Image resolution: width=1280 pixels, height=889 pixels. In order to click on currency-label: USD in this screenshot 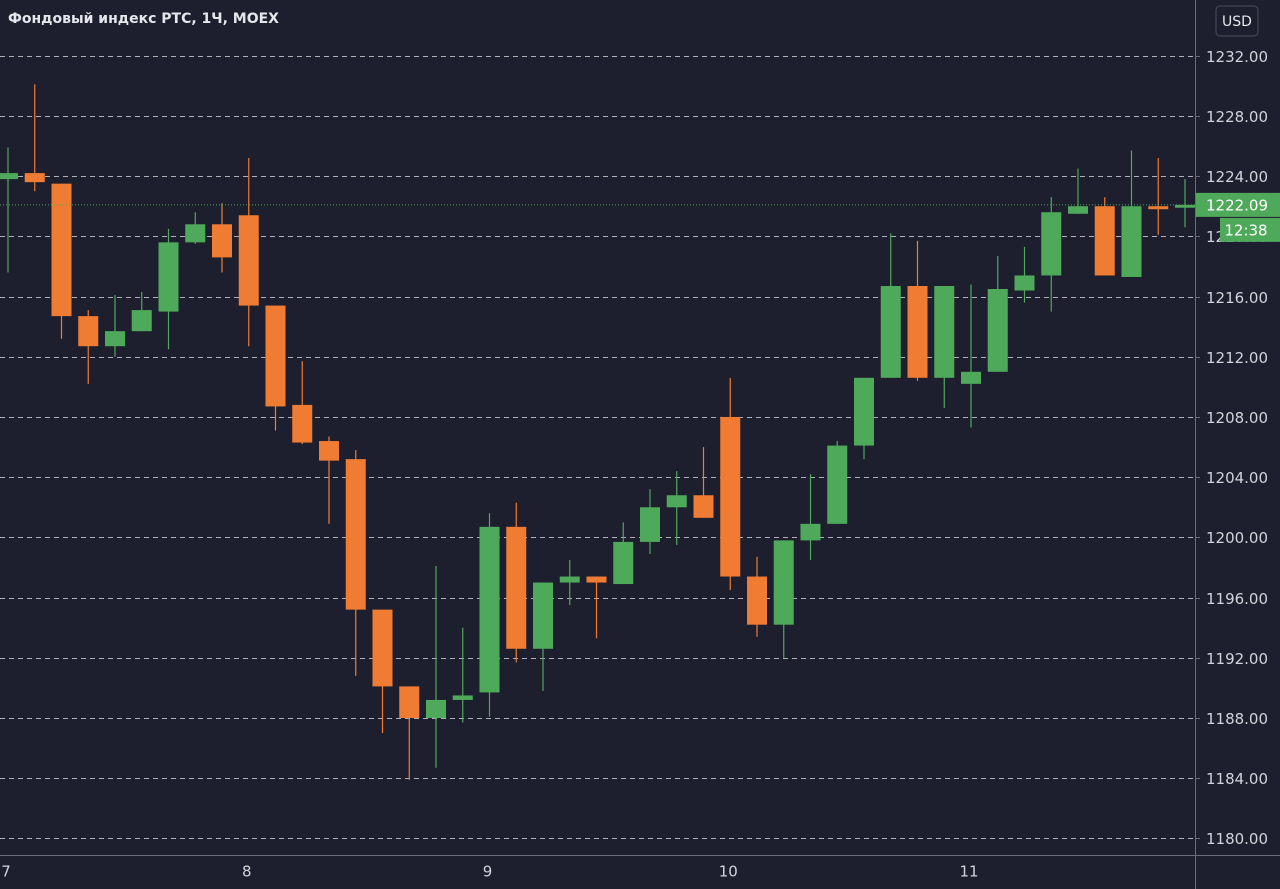, I will do `click(1237, 22)`.